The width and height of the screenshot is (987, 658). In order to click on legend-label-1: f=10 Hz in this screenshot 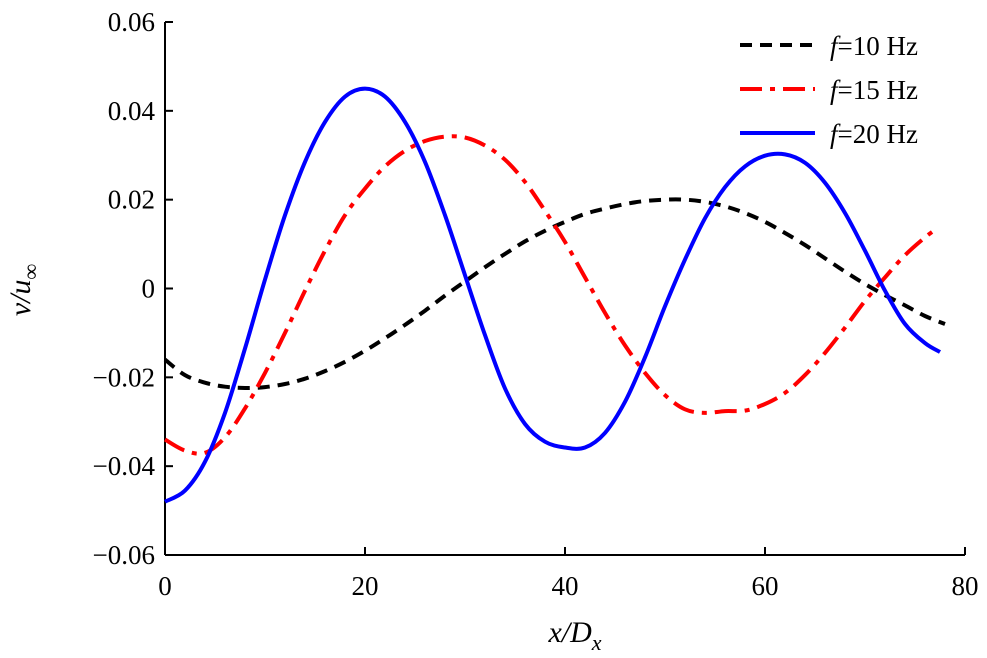, I will do `click(874, 46)`.